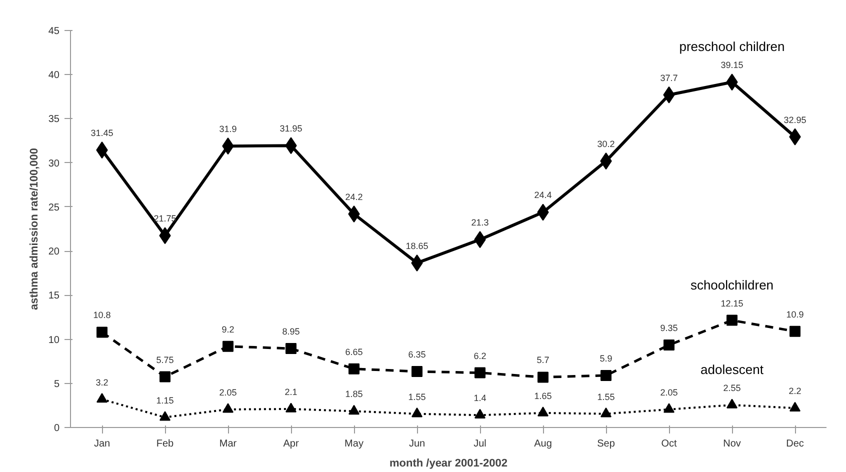 Image resolution: width=846 pixels, height=472 pixels. I want to click on text: preschool children, so click(732, 46).